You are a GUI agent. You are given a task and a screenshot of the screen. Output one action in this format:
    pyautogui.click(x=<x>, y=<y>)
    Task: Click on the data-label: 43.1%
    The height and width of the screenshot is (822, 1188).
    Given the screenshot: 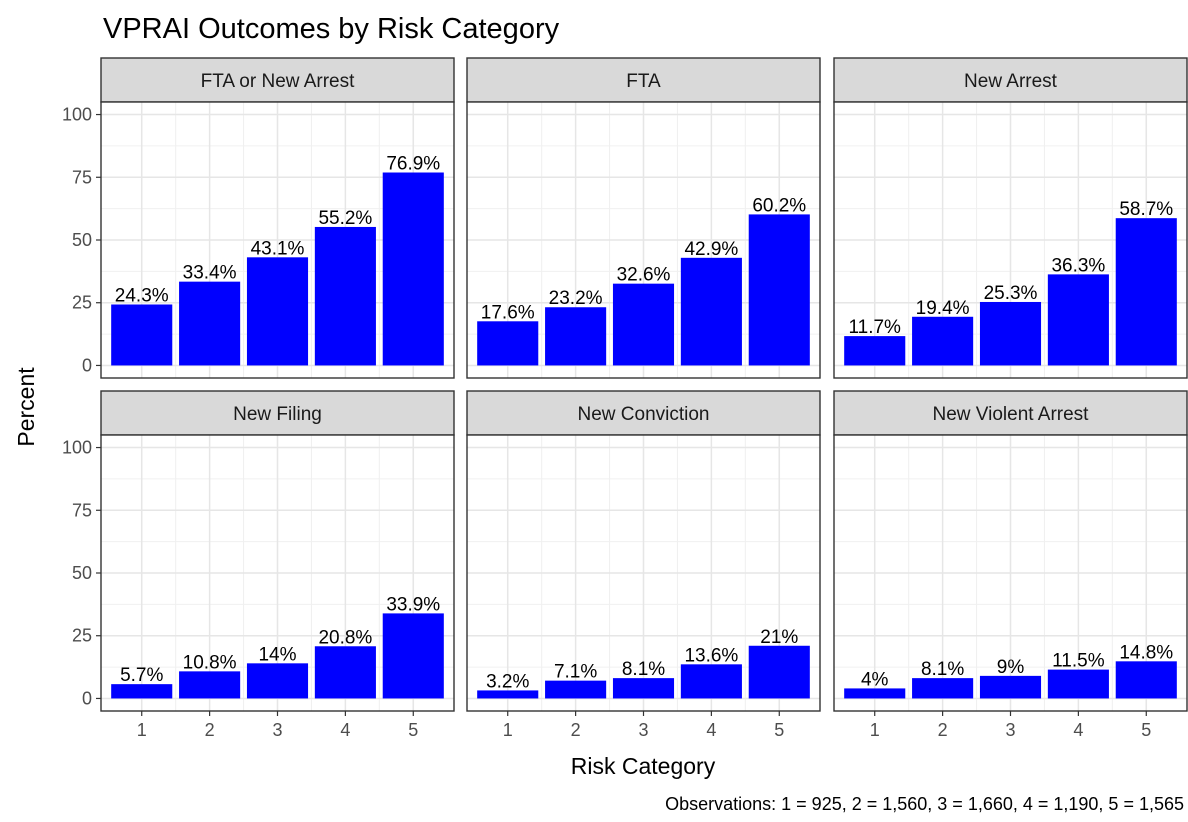 What is the action you would take?
    pyautogui.click(x=278, y=248)
    